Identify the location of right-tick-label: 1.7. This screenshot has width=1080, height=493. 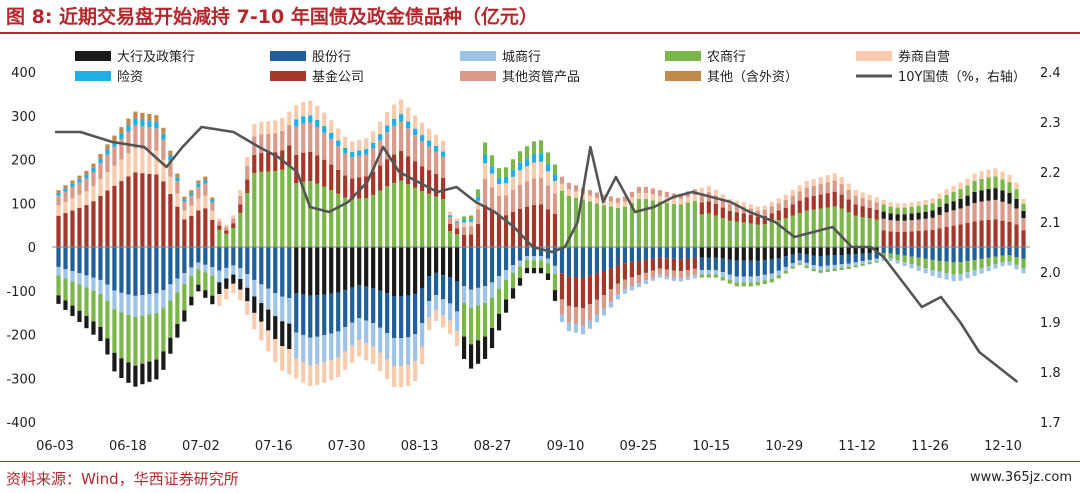
(1050, 423).